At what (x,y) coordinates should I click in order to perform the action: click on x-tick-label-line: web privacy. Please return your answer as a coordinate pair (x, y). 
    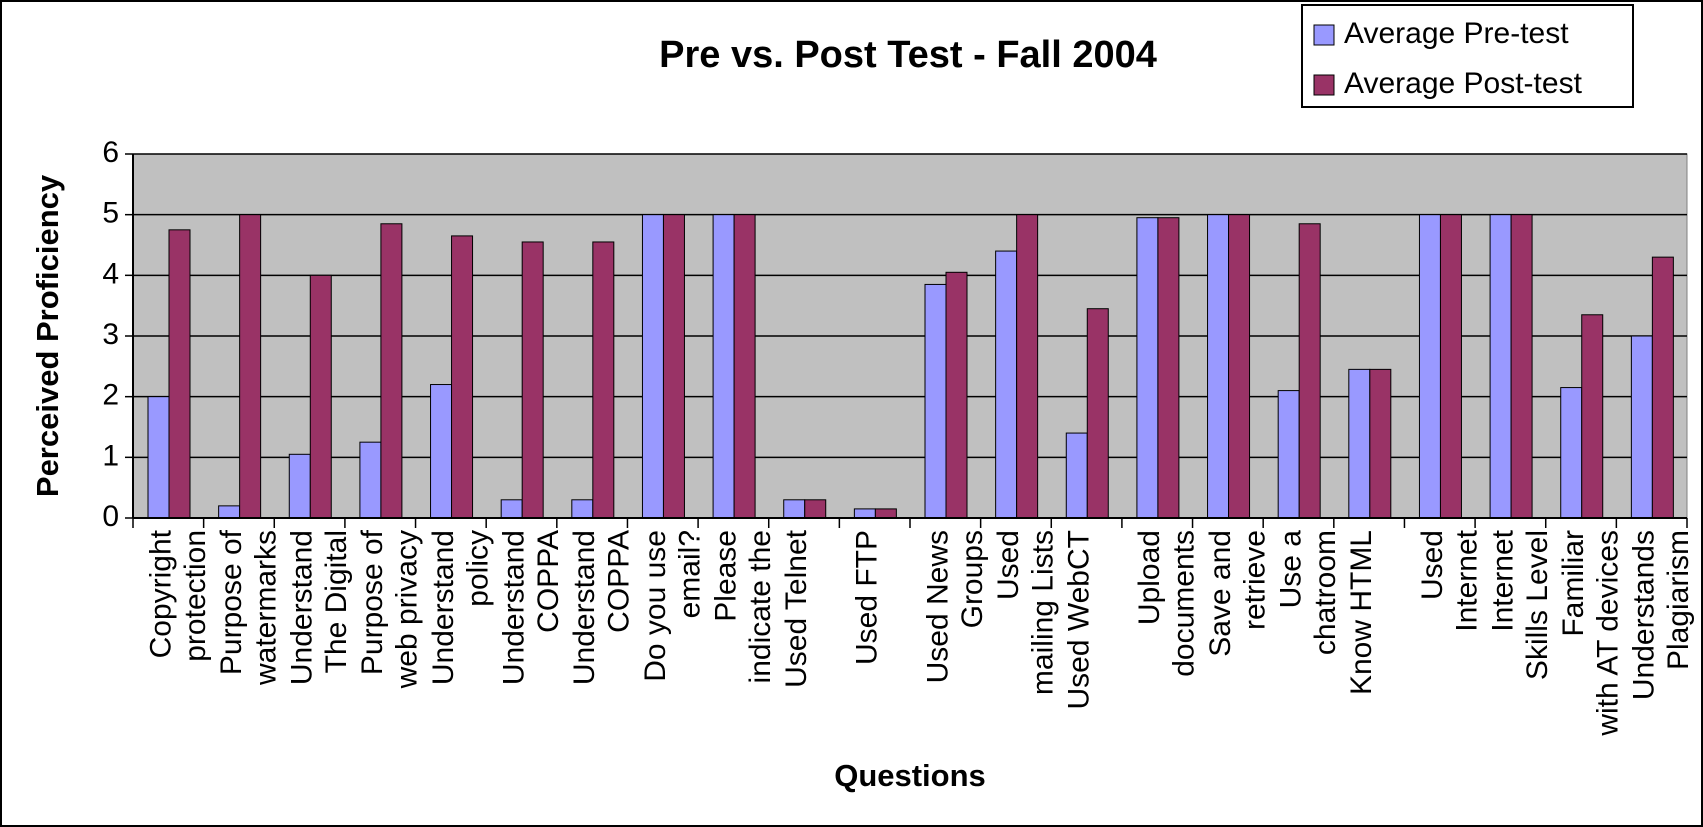
    Looking at the image, I should click on (407, 609).